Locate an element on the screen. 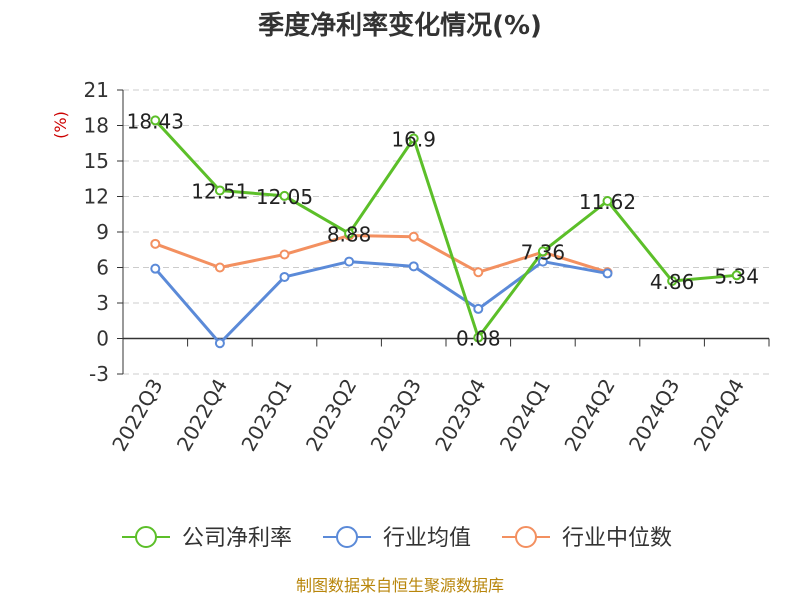 The image size is (800, 600). legend-label: 公司净利率 is located at coordinates (237, 538).